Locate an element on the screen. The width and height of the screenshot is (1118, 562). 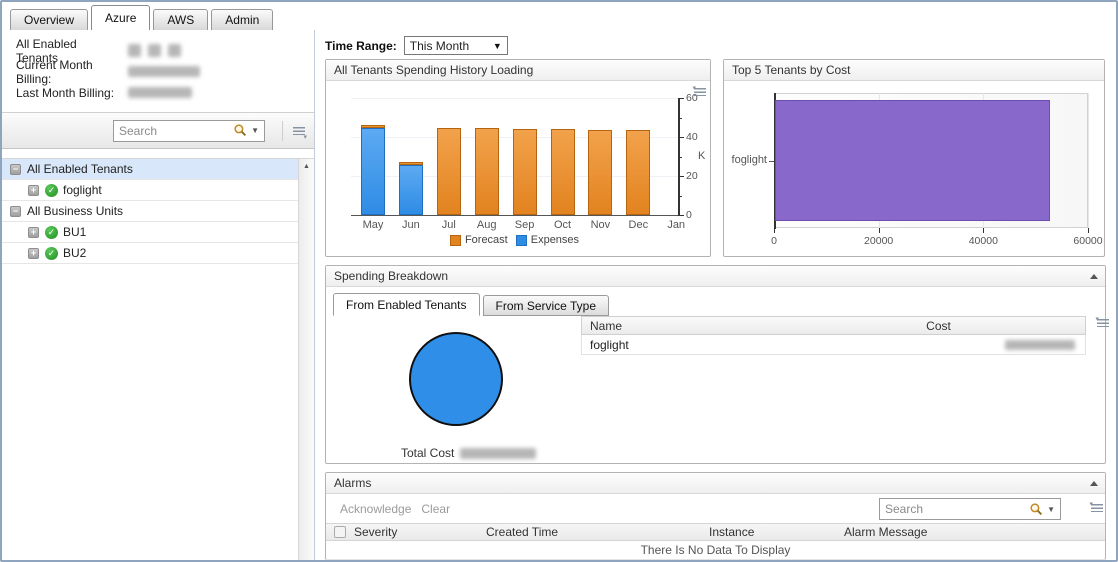
redacted-cost-value is located at coordinates (1040, 344).